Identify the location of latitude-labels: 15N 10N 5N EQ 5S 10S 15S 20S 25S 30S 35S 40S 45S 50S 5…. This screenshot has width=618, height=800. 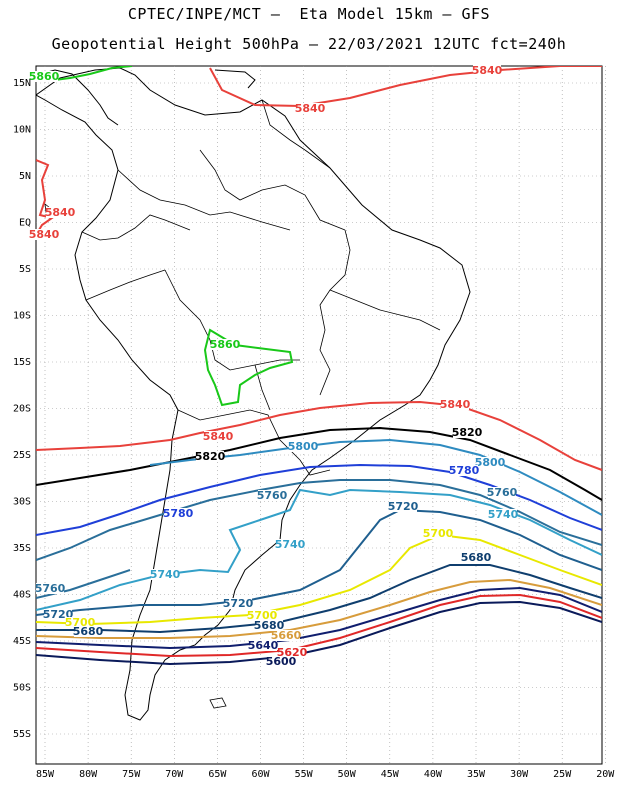
(22, 409).